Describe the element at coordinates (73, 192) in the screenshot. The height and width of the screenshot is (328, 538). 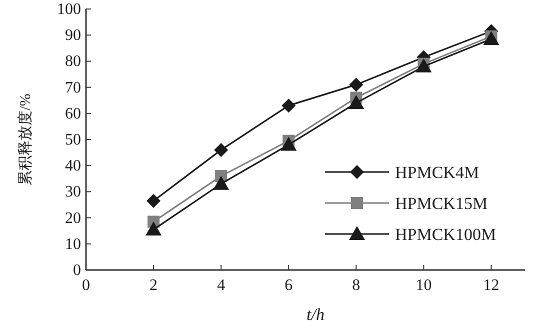
I see `y-tick-label: 30` at that location.